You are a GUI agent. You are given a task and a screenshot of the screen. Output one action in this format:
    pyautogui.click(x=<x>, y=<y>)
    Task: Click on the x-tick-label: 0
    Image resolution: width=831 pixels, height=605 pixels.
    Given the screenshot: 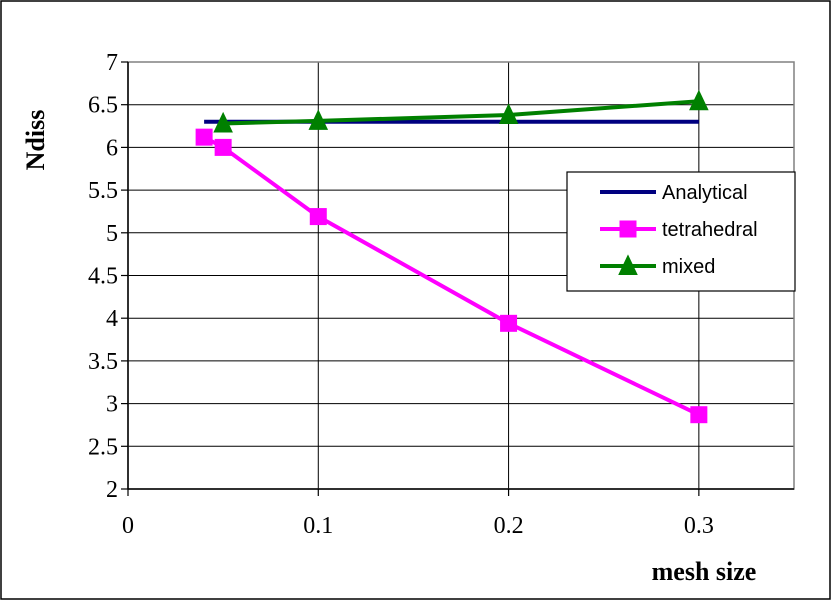 What is the action you would take?
    pyautogui.click(x=128, y=526)
    